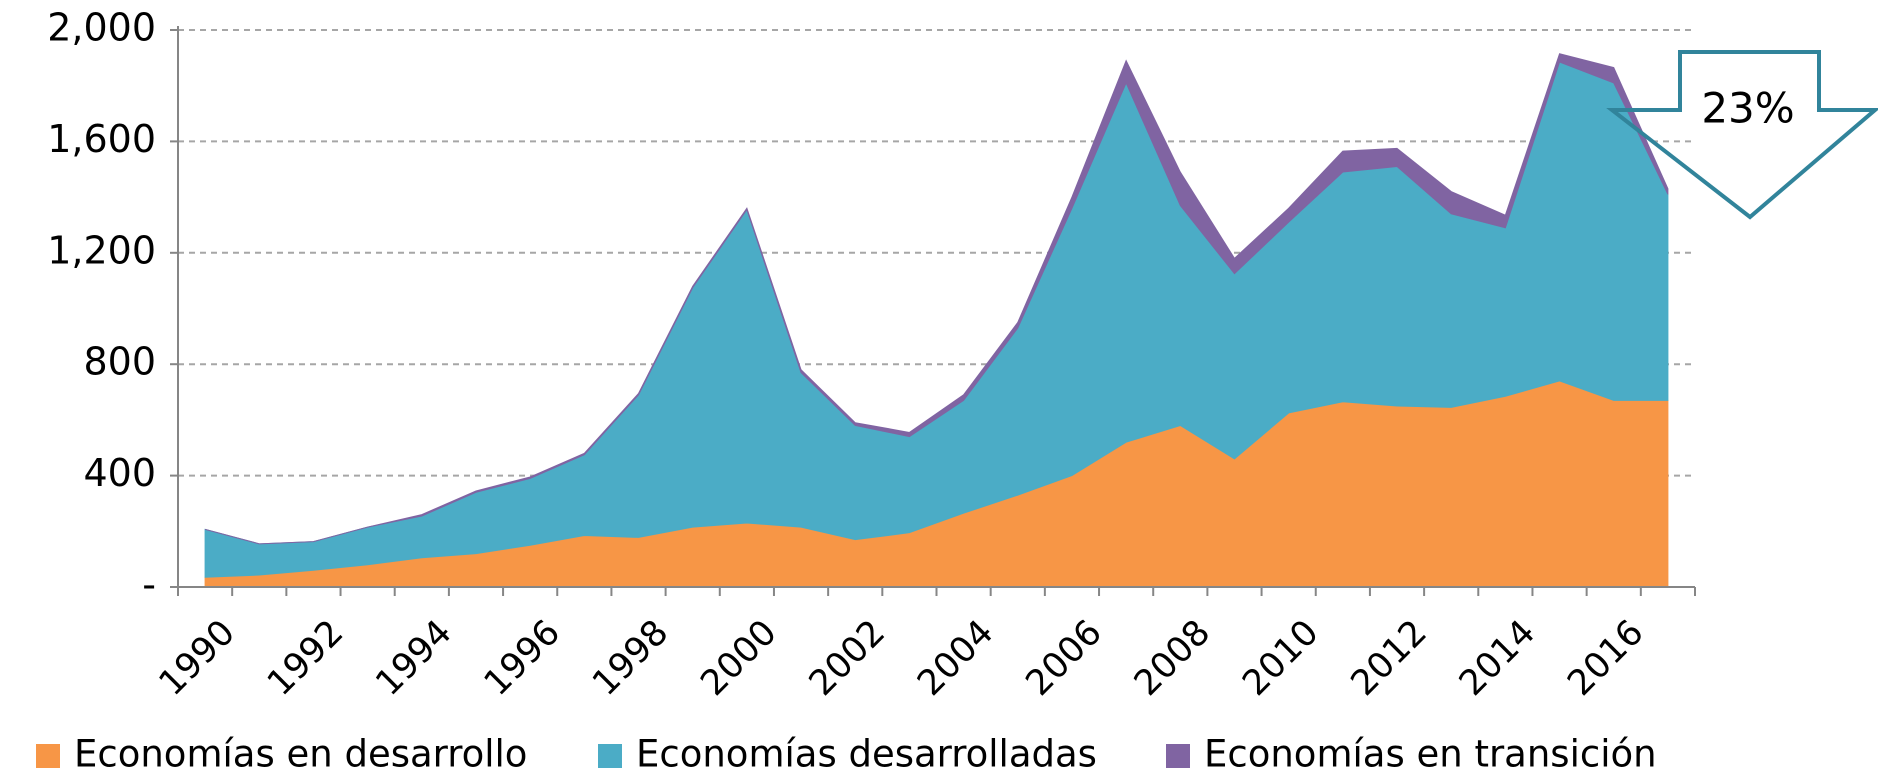 The image size is (1878, 778). What do you see at coordinates (149, 585) in the screenshot?
I see `y-tick-label: -` at bounding box center [149, 585].